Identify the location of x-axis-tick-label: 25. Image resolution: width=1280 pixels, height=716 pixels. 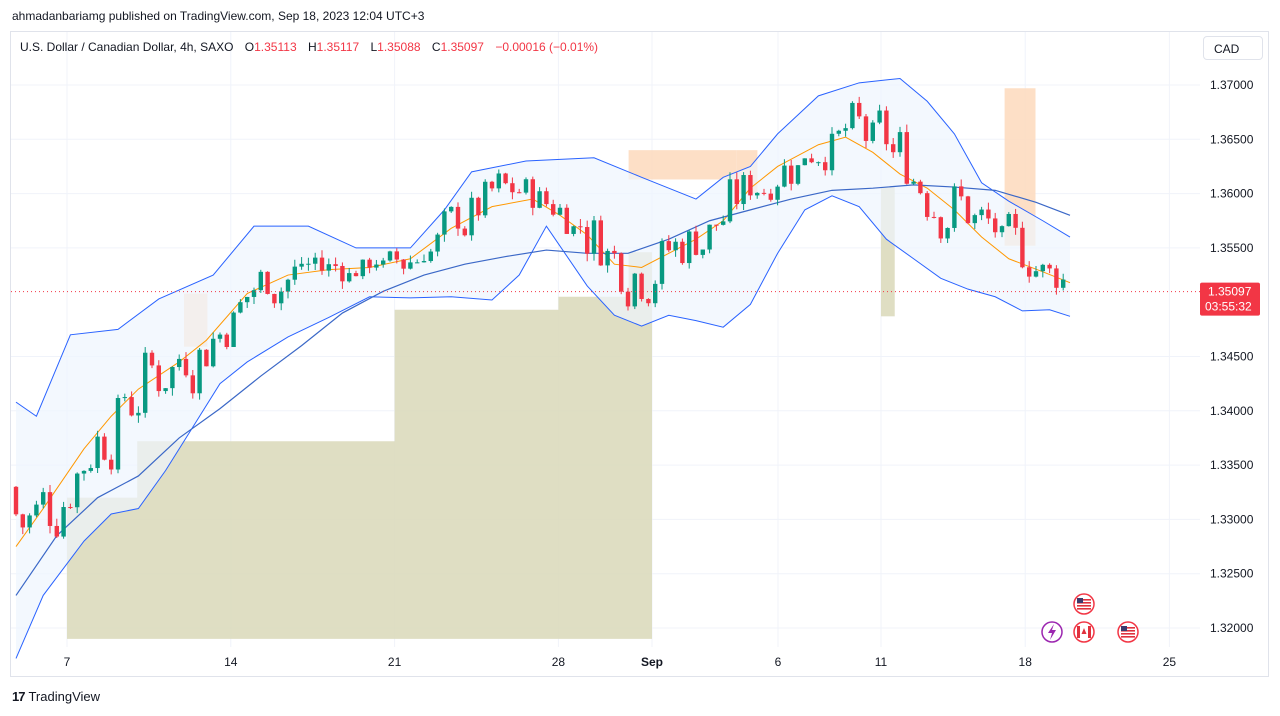
(1170, 662).